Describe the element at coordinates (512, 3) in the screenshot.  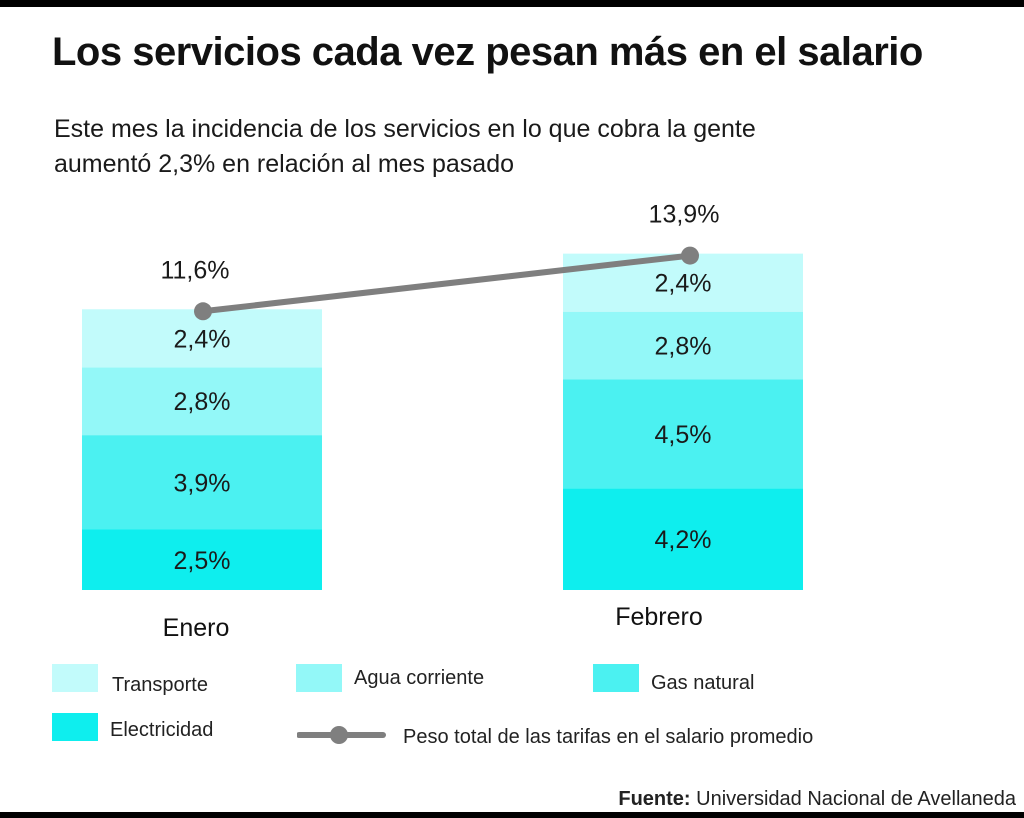
I see `top-border` at that location.